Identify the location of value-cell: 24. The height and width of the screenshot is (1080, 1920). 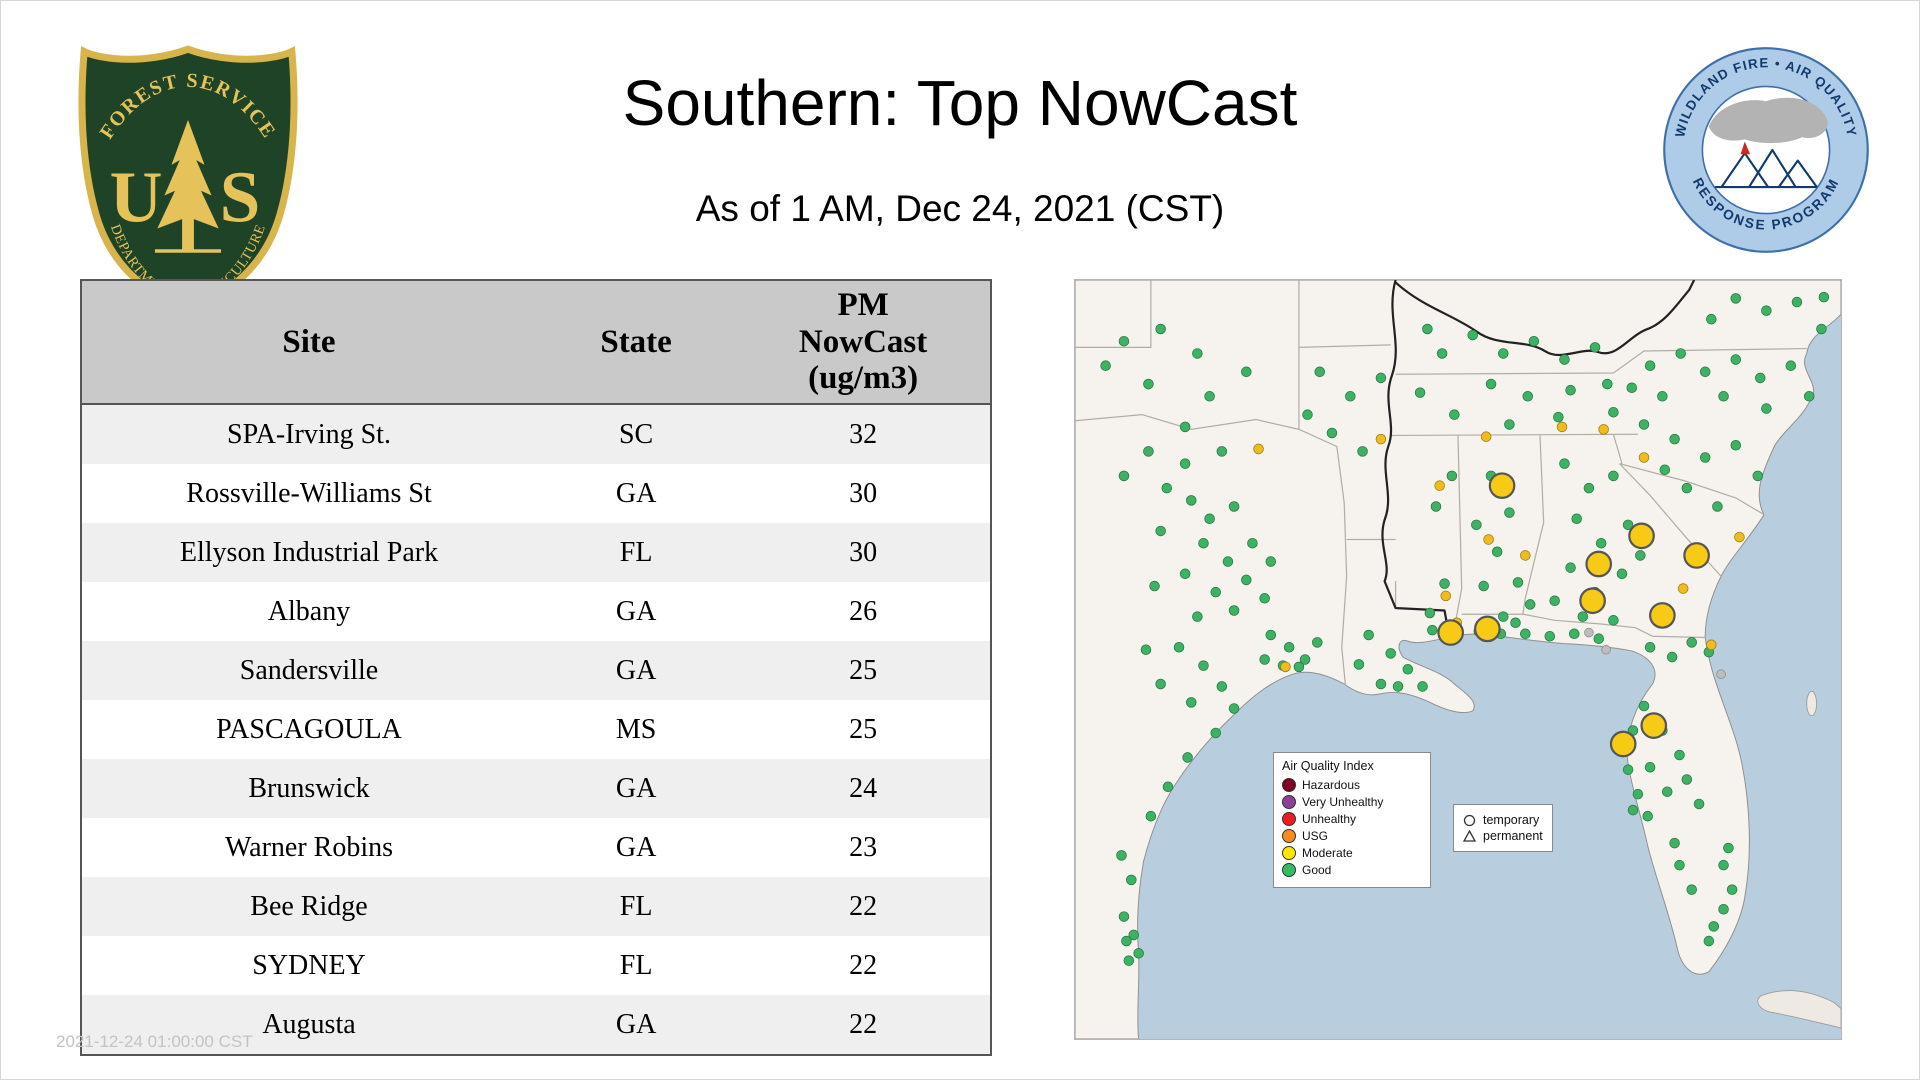
(863, 788).